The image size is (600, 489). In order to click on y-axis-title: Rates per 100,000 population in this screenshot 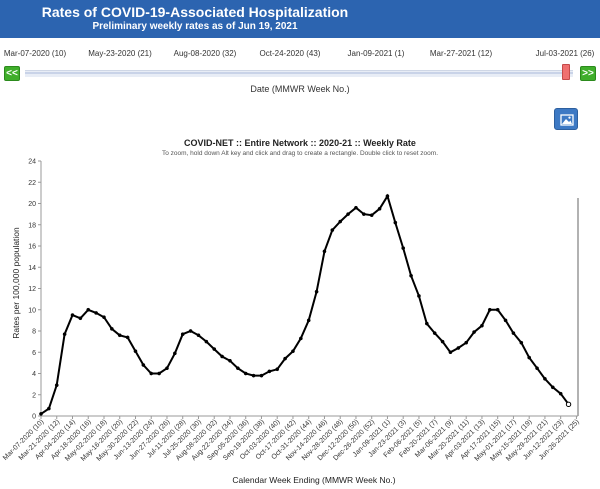, I will do `click(16, 283)`.